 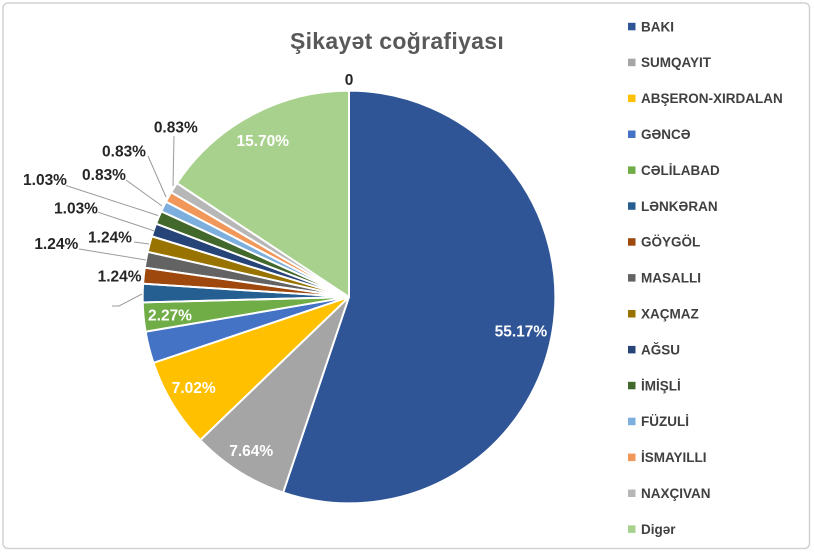 What do you see at coordinates (263, 141) in the screenshot?
I see `svg-text: 15.70%` at bounding box center [263, 141].